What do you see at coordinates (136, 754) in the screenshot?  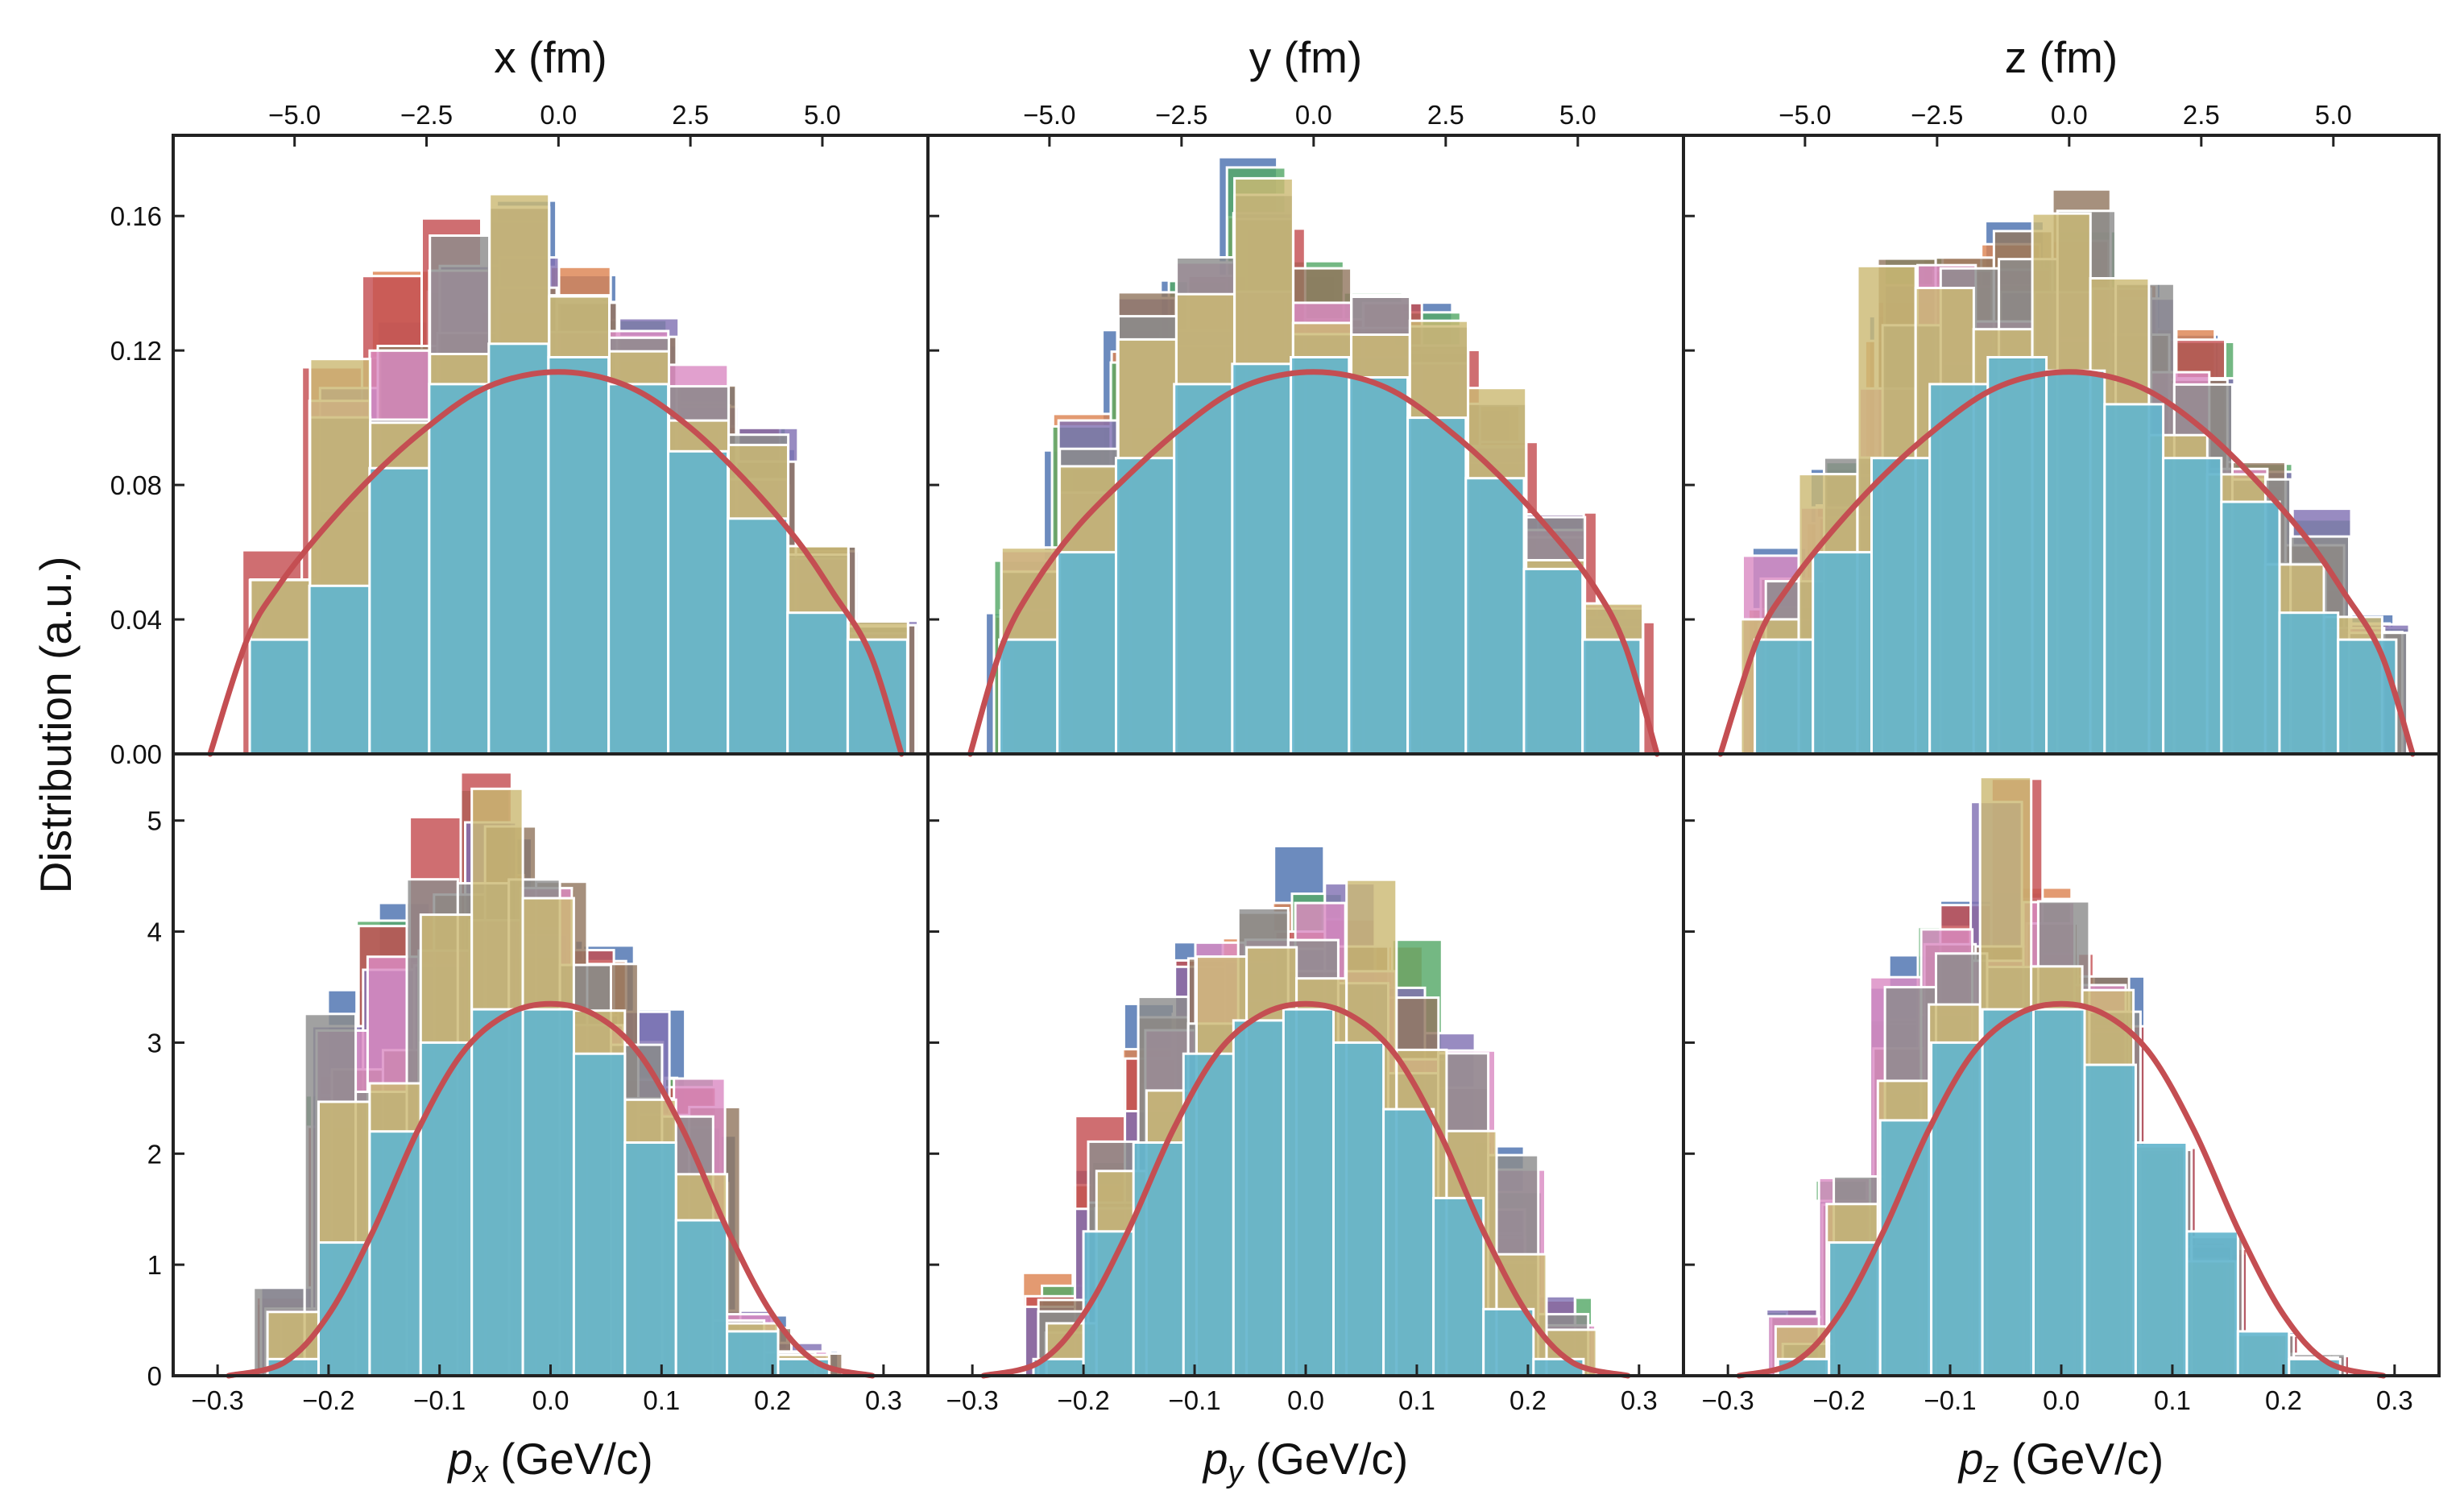 I see `y-tick-label: 0.00` at bounding box center [136, 754].